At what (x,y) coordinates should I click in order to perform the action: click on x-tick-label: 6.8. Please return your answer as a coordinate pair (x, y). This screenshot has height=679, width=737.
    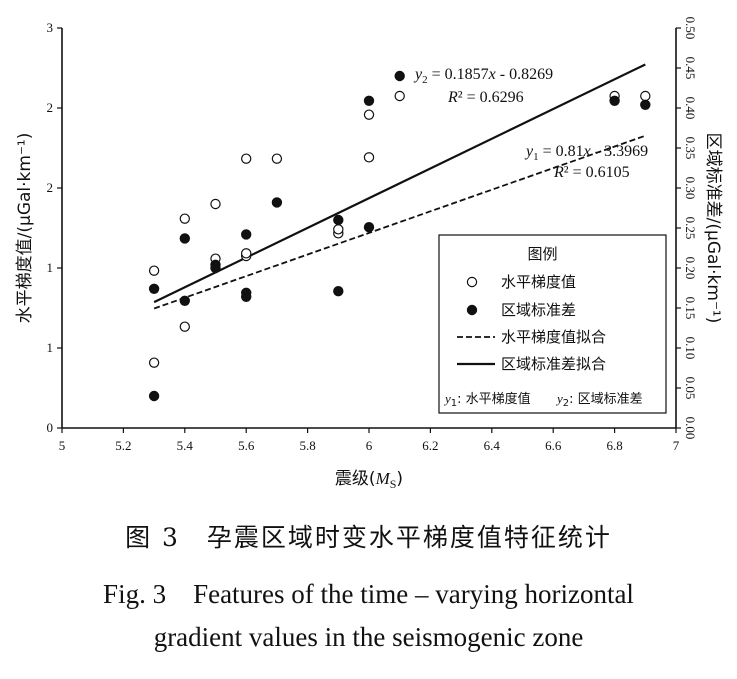
    Looking at the image, I should click on (614, 445).